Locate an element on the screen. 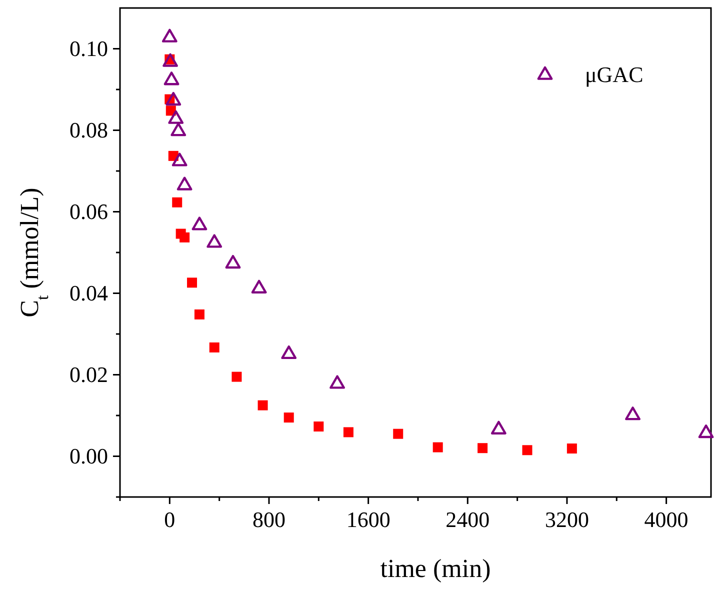 This screenshot has height=591, width=715. y-tick-label: 0.08 is located at coordinates (89, 129).